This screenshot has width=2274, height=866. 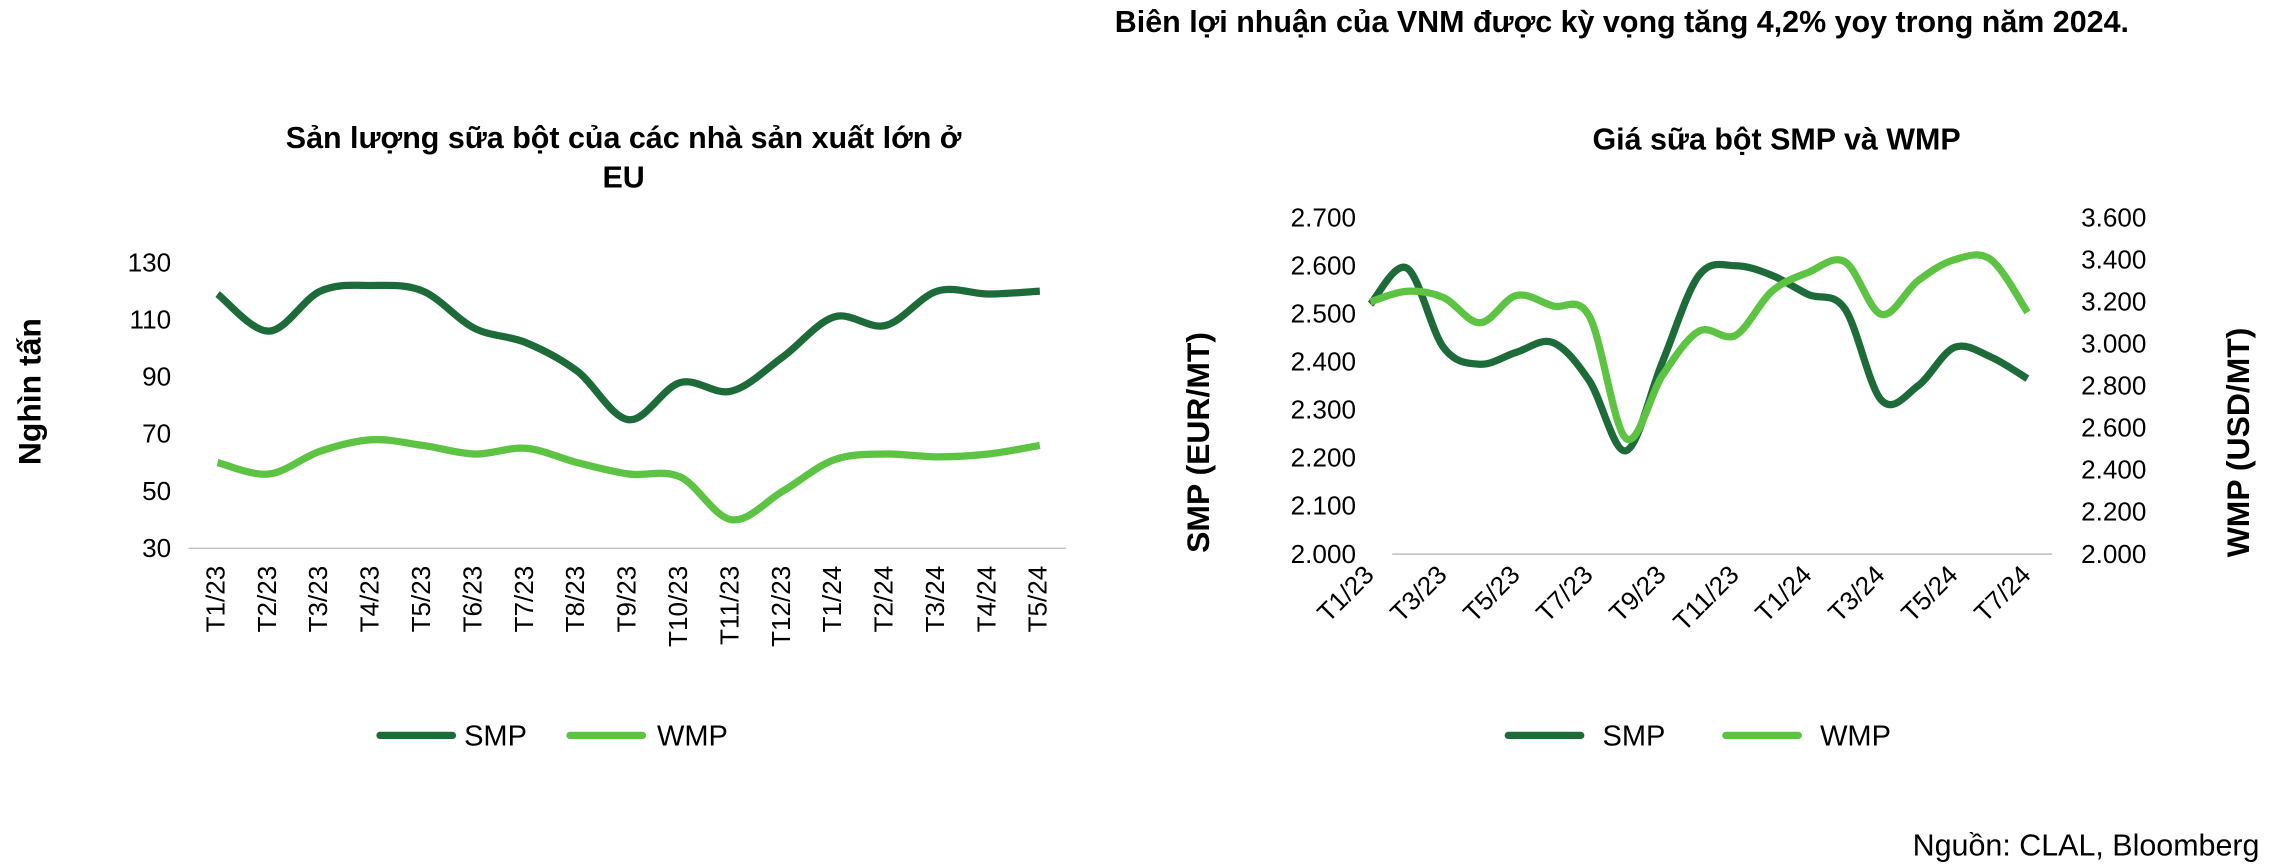 I want to click on y2-axis-title: WMP (USD/MT), so click(x=2238, y=443).